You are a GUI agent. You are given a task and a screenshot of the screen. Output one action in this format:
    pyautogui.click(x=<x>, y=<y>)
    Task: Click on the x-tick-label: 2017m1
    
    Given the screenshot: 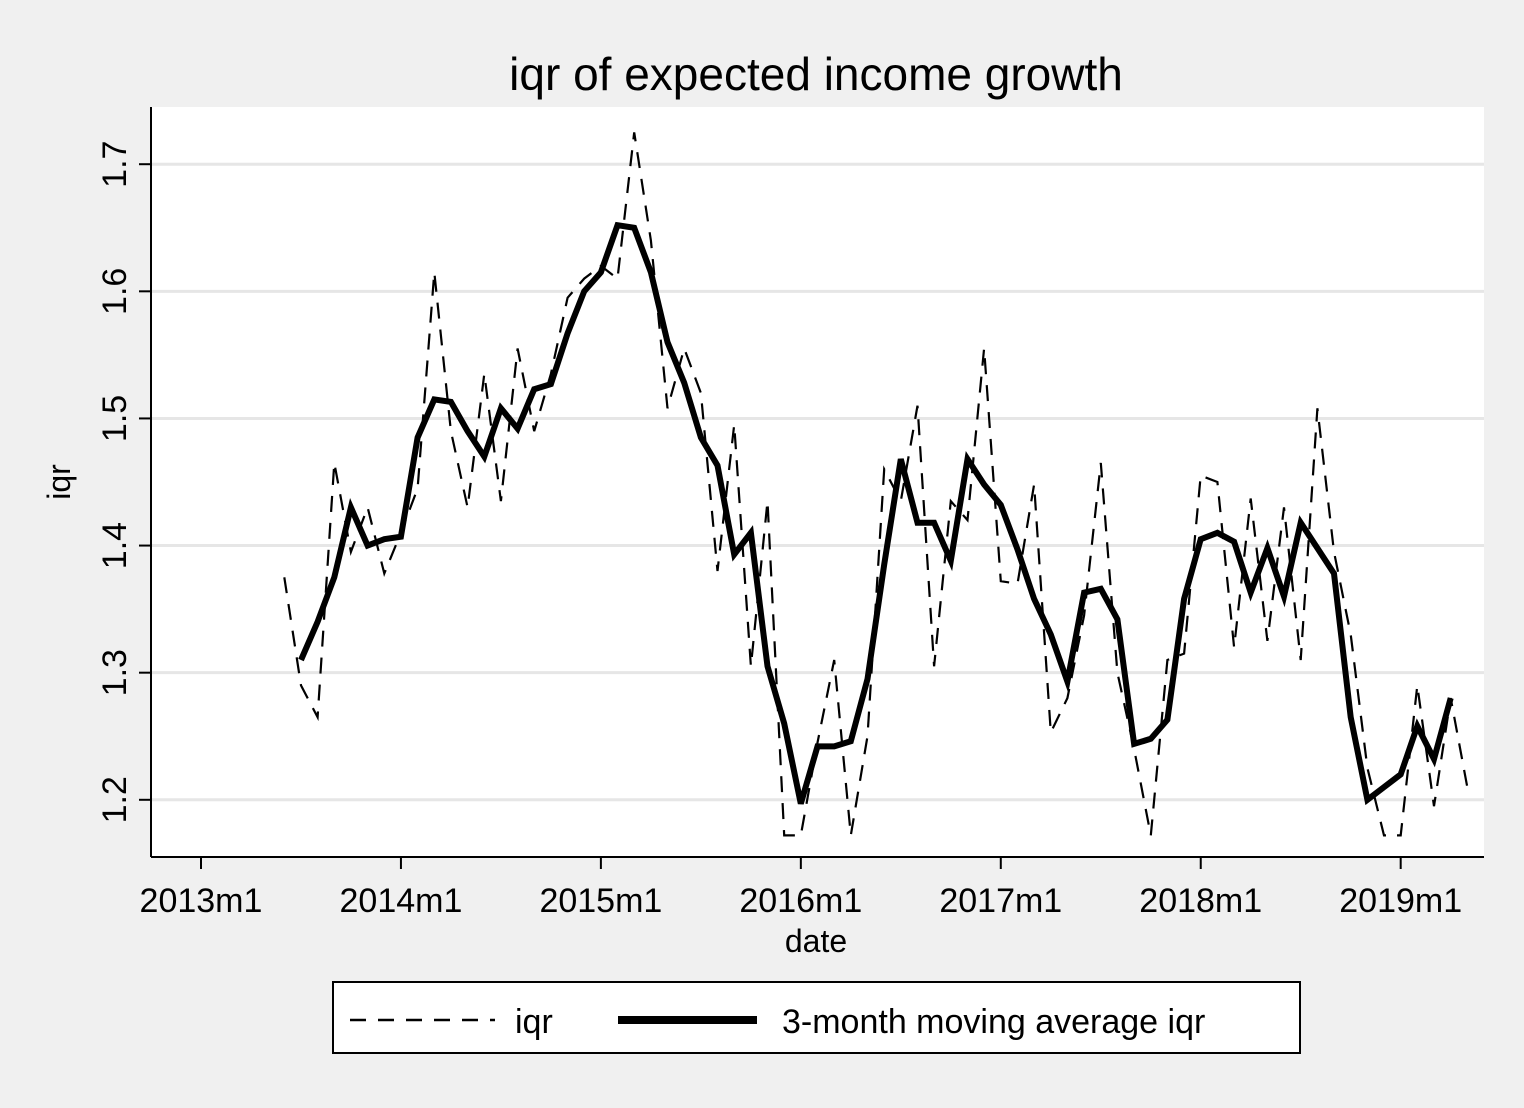 What is the action you would take?
    pyautogui.click(x=1000, y=901)
    